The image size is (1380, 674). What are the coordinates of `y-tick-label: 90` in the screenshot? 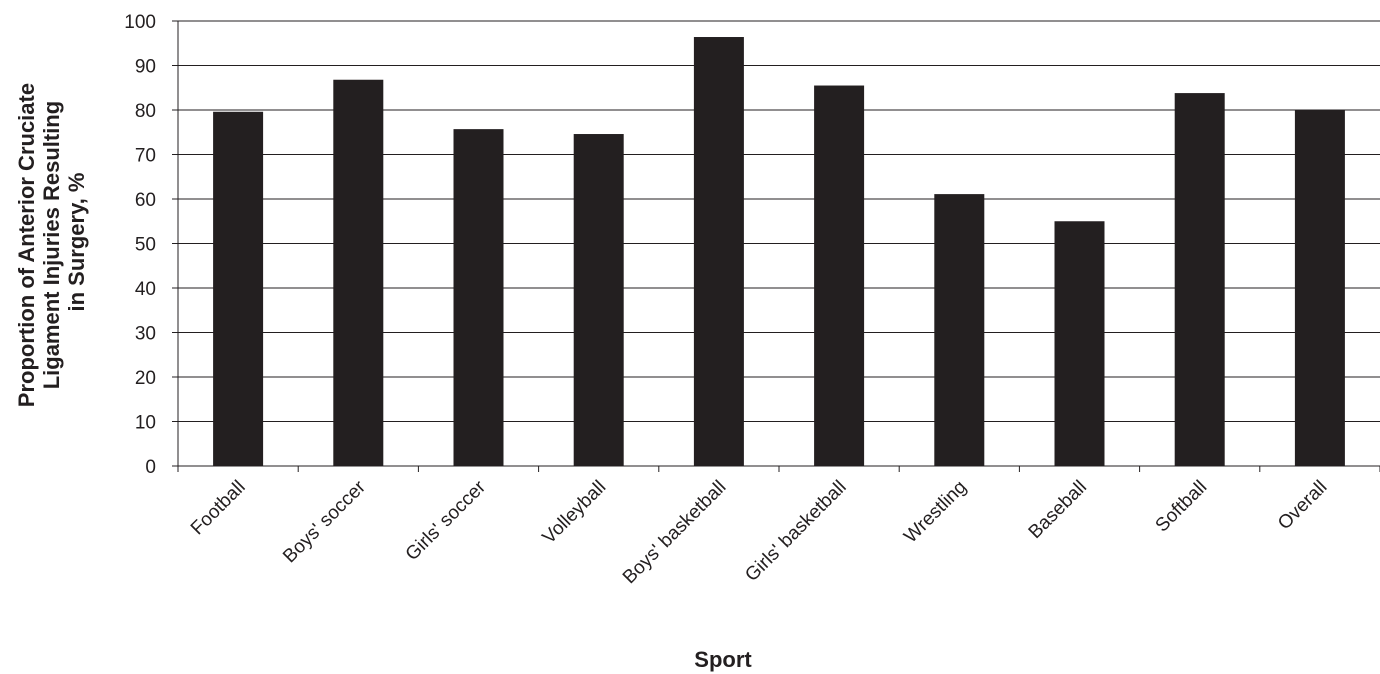 It's located at (145, 67).